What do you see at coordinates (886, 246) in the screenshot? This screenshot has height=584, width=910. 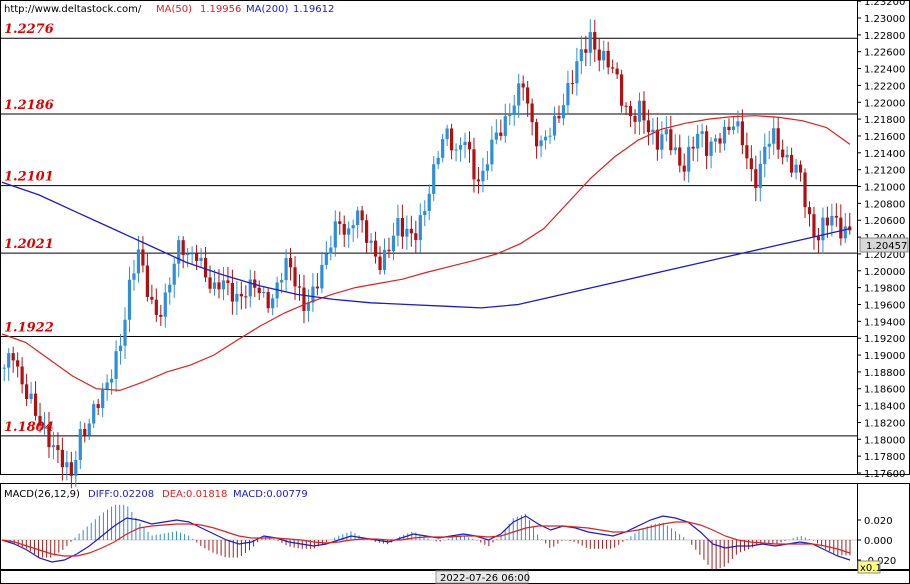 I see `last-price-label: 1.20457` at bounding box center [886, 246].